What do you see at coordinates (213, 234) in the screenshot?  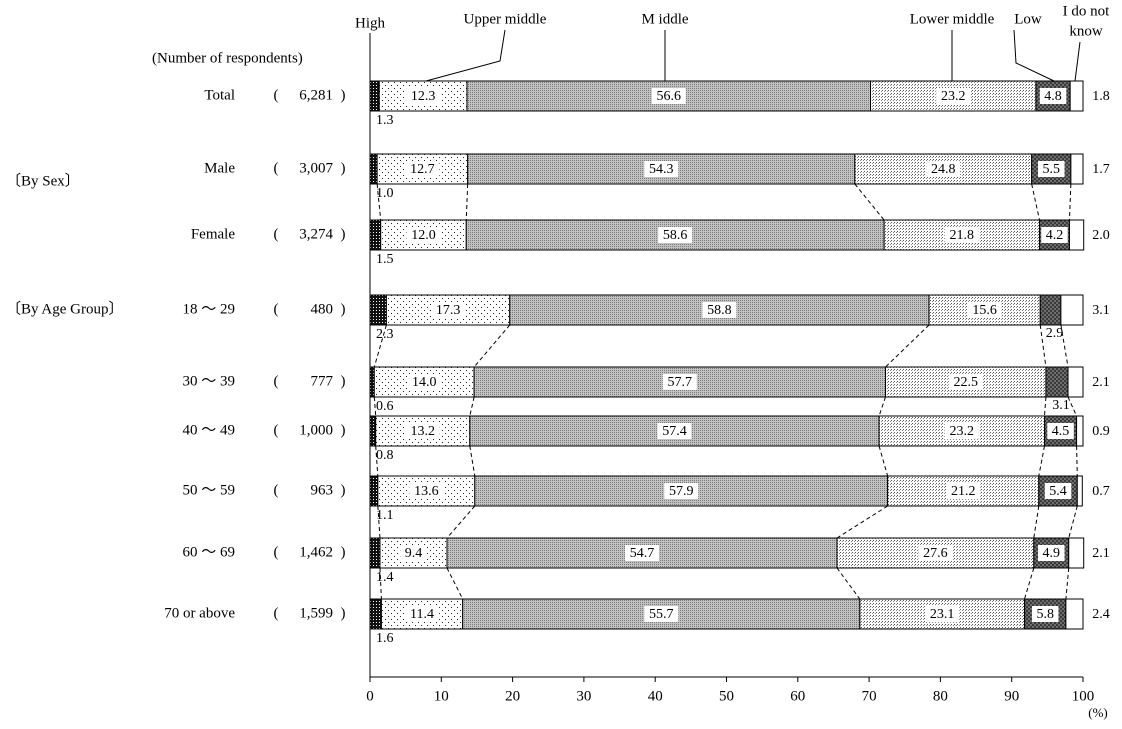 I see `row-category-label: Female` at bounding box center [213, 234].